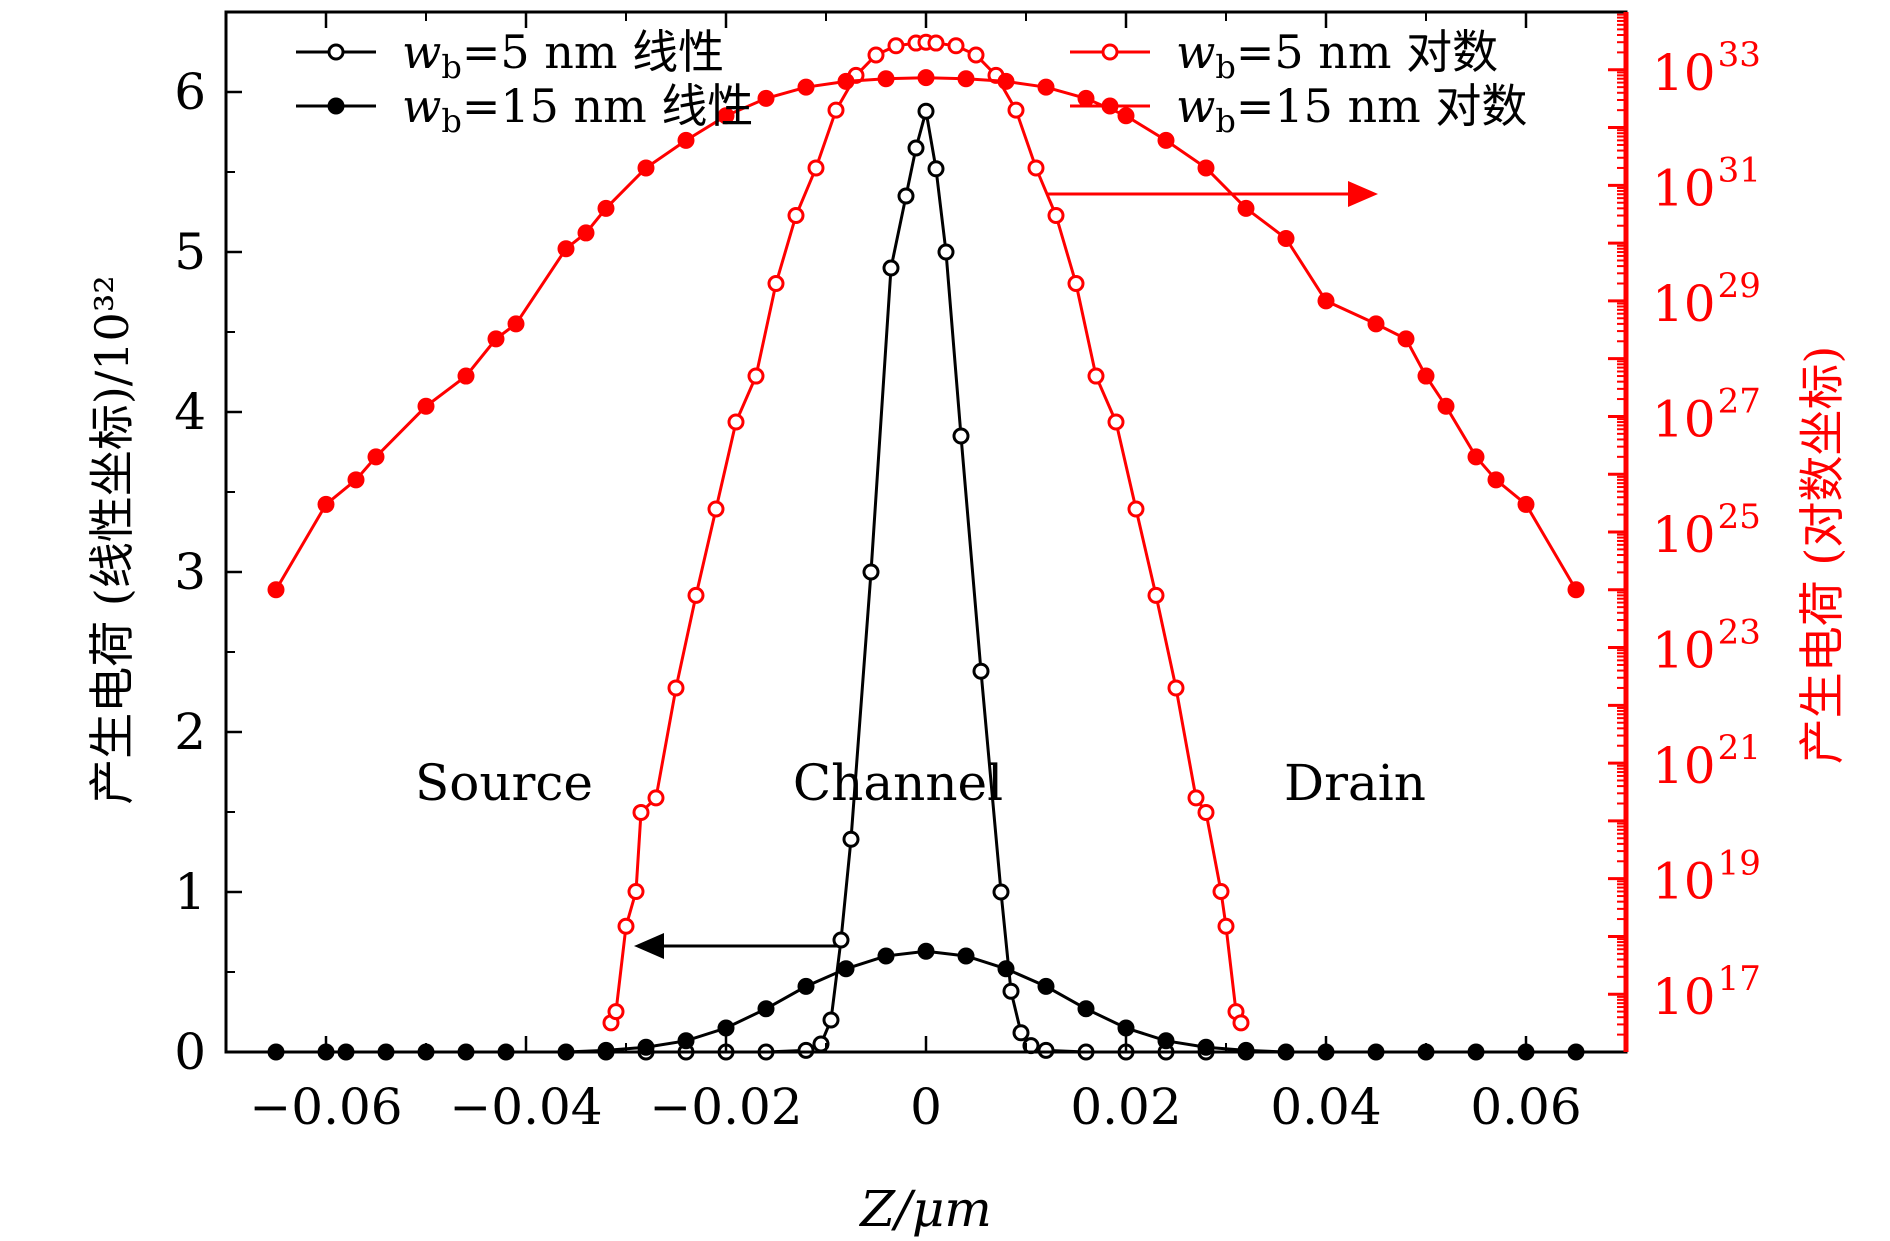  Describe the element at coordinates (190, 572) in the screenshot. I see `y-tick-labels: 0 1 2 3 4 5 6` at that location.